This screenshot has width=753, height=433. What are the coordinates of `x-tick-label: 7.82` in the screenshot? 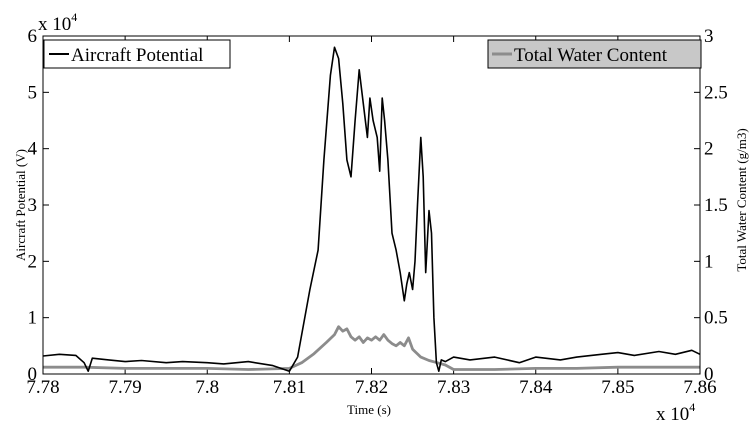 It's located at (371, 387).